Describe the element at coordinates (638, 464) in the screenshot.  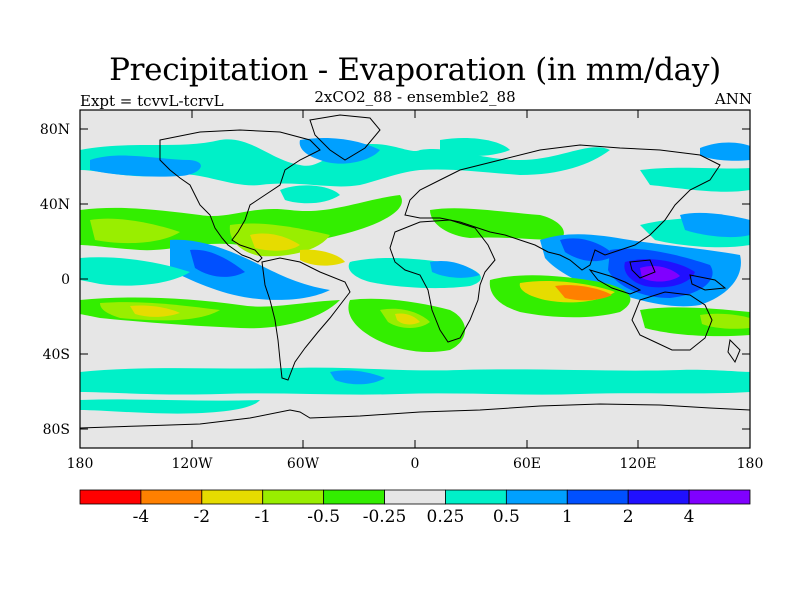
I see `x-tick-label: 120E` at that location.